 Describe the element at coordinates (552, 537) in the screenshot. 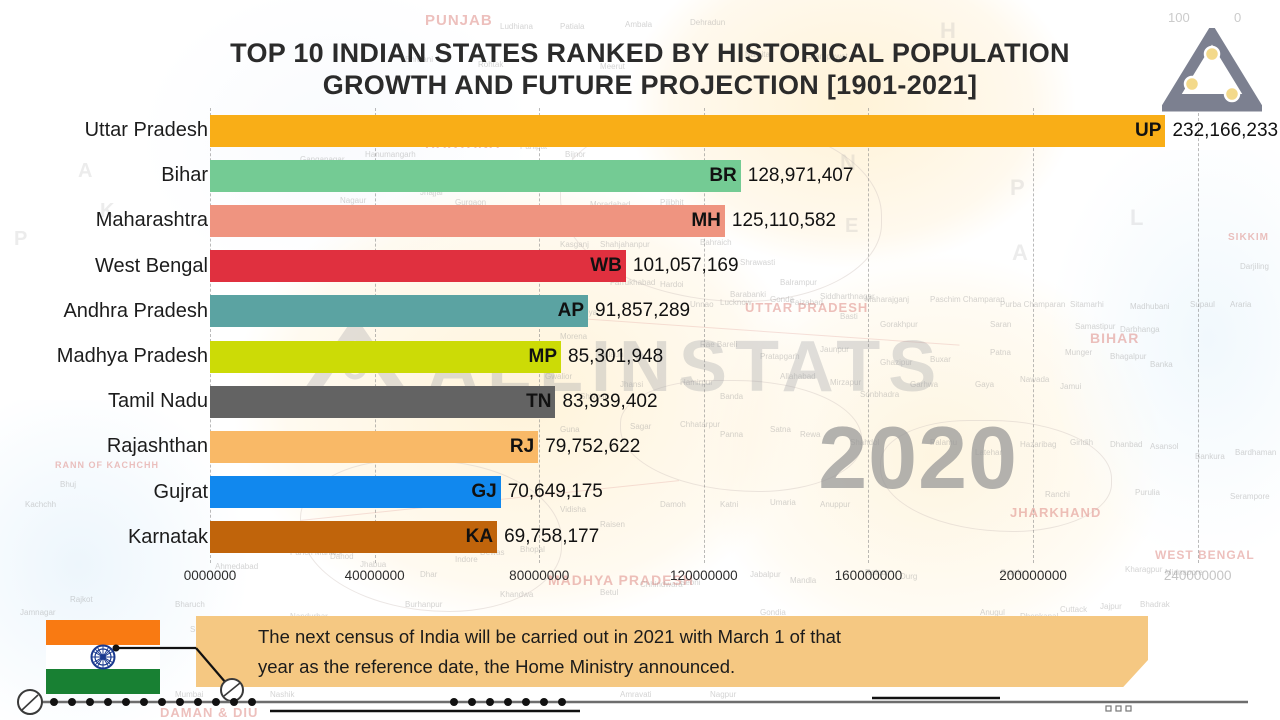

I see `bar-value-label: 69,758,177` at that location.